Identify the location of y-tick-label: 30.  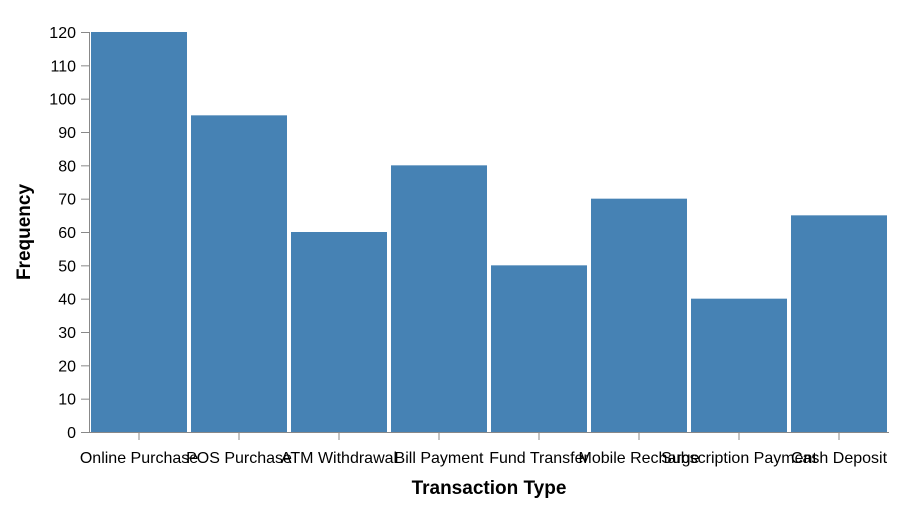
(67, 333).